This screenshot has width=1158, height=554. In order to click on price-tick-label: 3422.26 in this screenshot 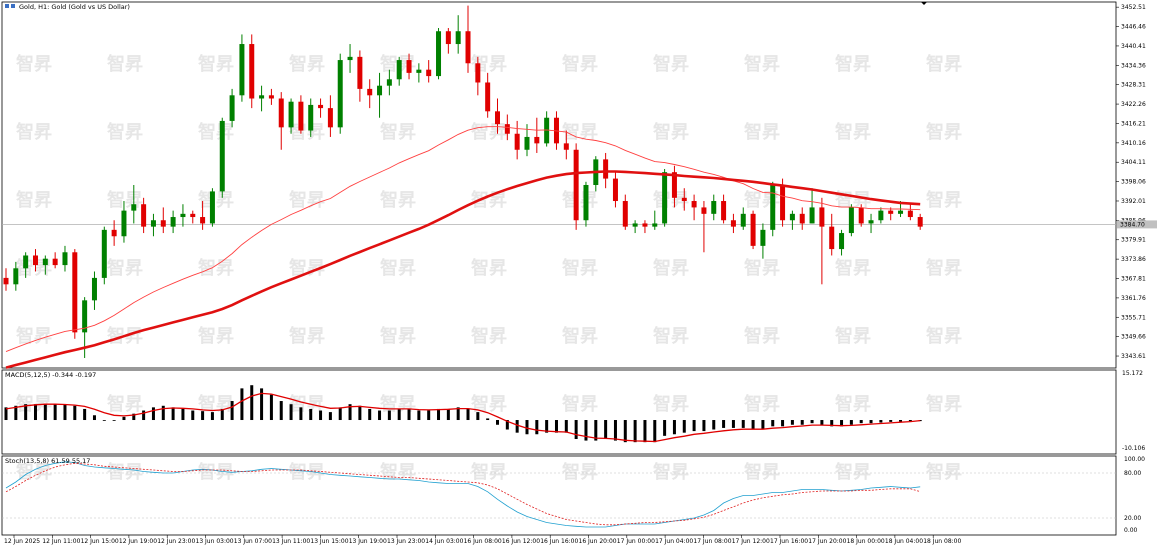, I will do `click(1133, 104)`.